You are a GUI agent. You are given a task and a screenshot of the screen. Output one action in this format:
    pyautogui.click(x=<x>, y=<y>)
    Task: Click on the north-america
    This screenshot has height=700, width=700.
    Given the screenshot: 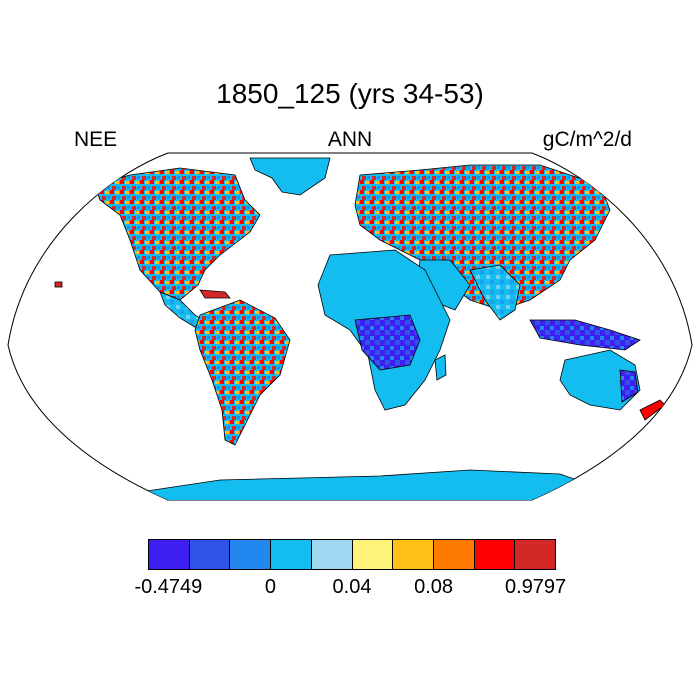 What is the action you would take?
    pyautogui.click(x=177, y=234)
    